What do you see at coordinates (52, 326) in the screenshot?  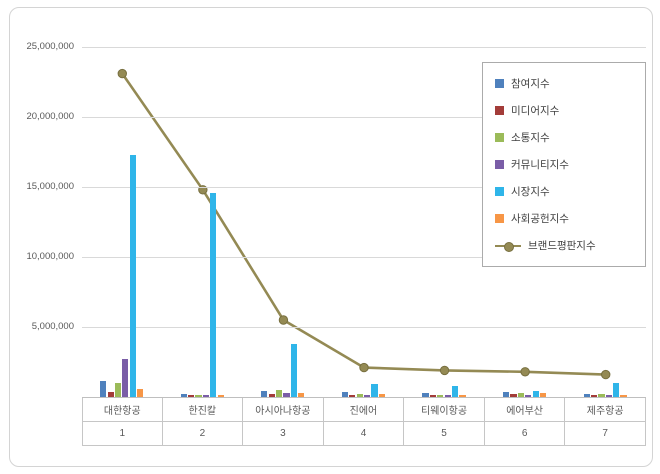 I see `y-tick-label: 5,000,000` at bounding box center [52, 326].